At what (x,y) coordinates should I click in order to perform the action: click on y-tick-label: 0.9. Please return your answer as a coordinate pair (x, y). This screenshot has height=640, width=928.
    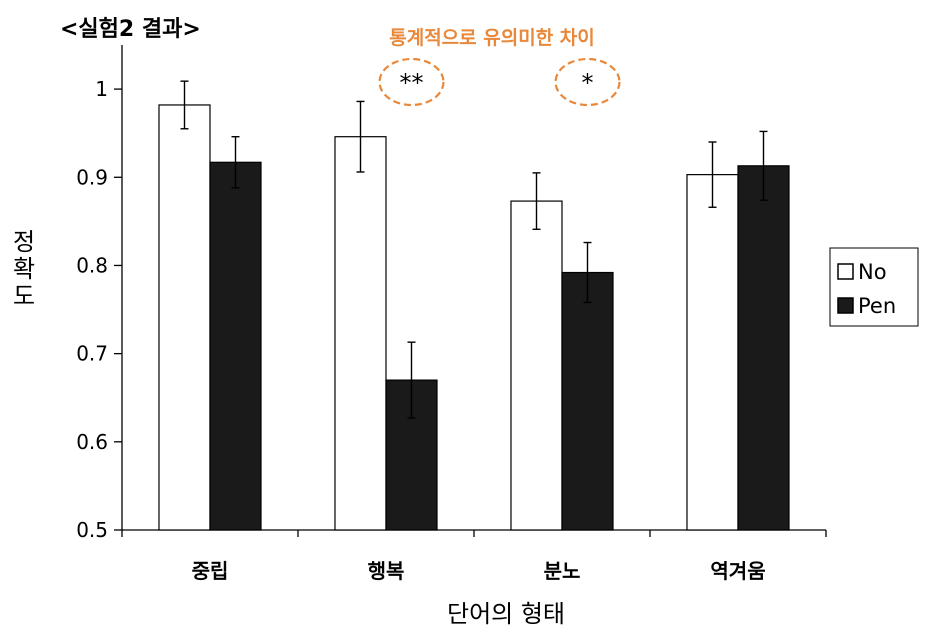
    Looking at the image, I should click on (92, 177).